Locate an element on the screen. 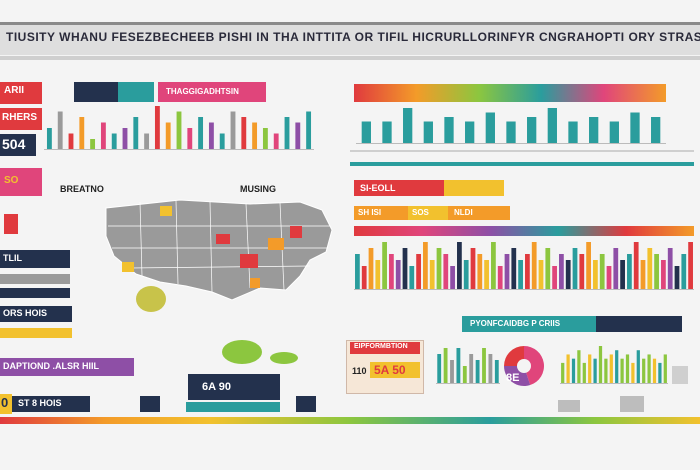  donut-hole is located at coordinates (524, 366).